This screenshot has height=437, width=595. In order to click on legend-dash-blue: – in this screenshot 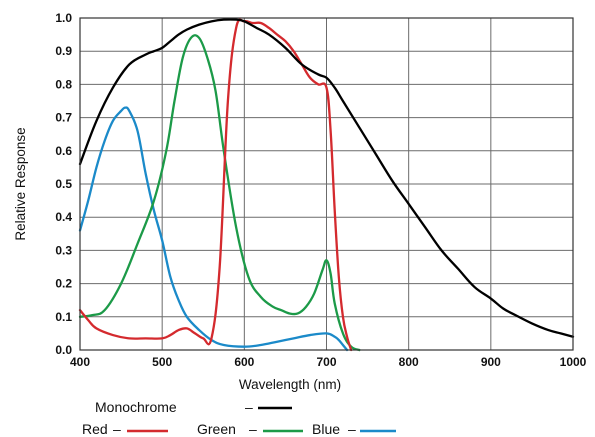, I will do `click(352, 429)`.